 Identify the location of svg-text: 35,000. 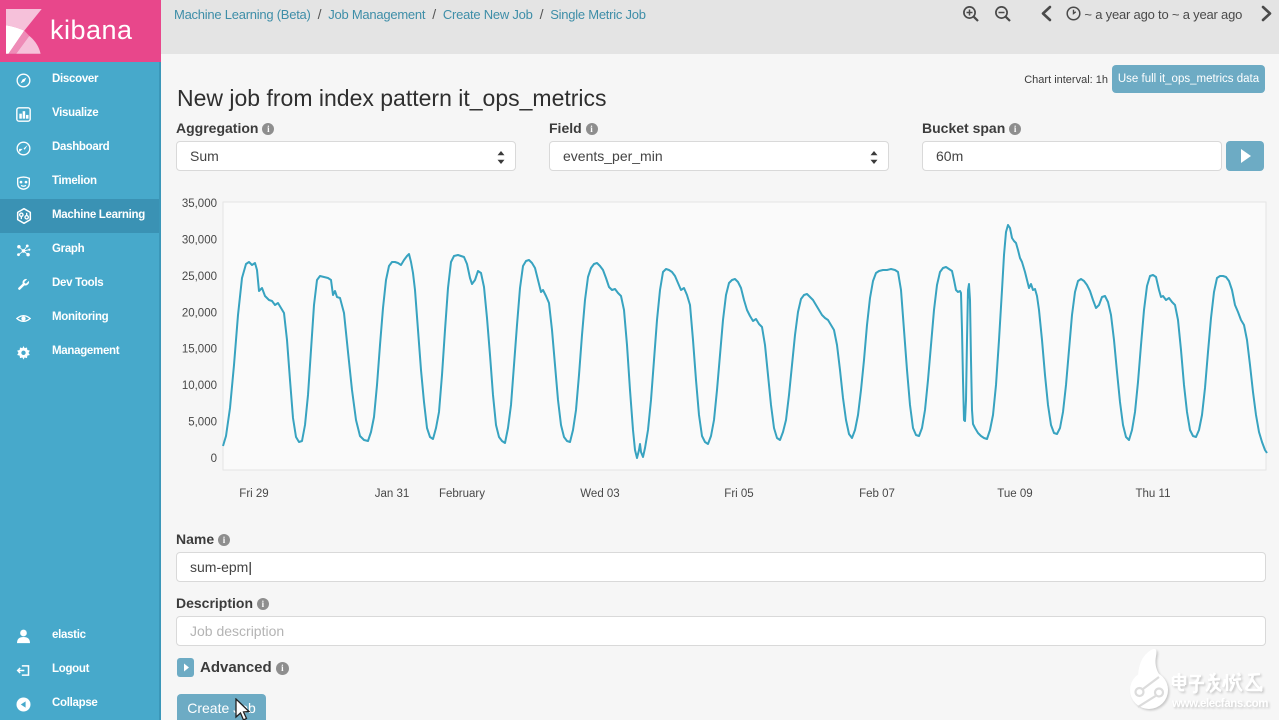
(199, 204).